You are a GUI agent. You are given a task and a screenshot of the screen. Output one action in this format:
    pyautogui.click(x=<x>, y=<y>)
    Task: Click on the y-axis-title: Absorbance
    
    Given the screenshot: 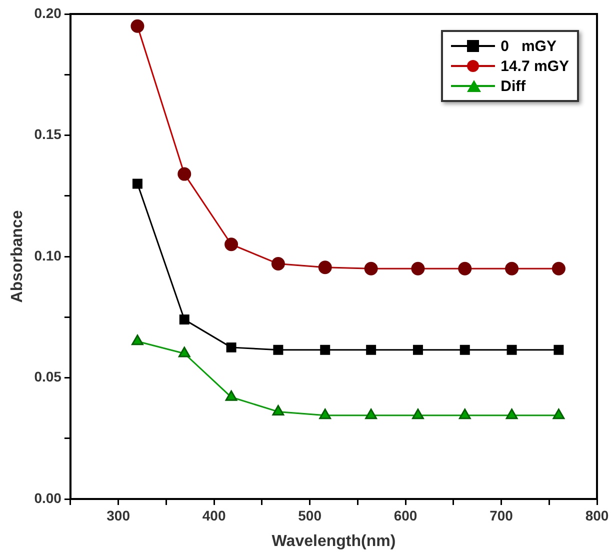 What is the action you would take?
    pyautogui.click(x=17, y=256)
    